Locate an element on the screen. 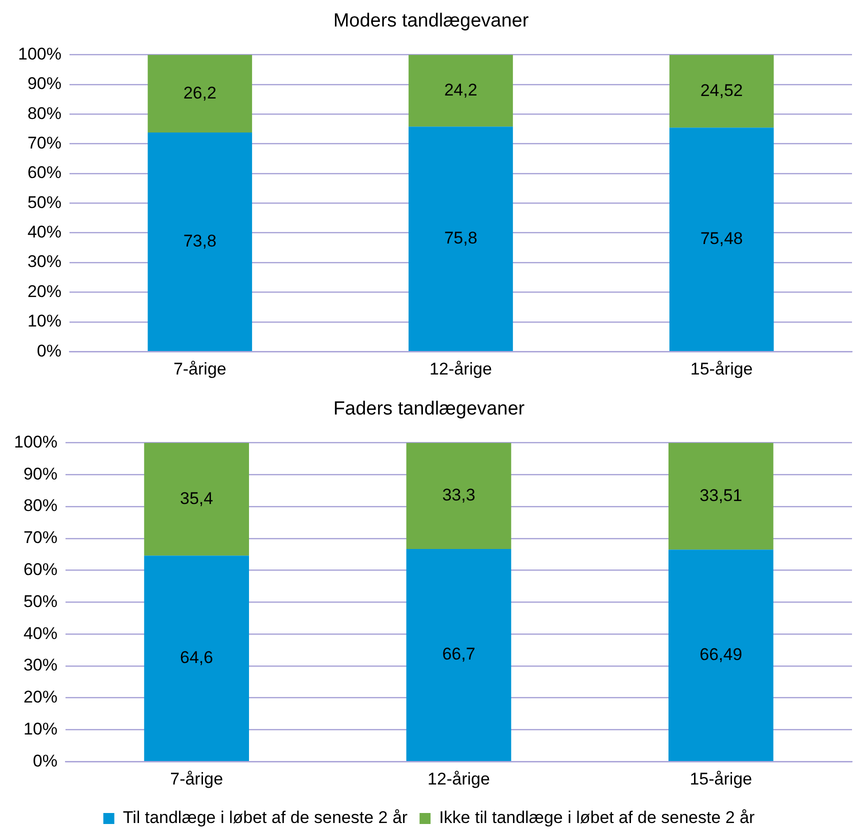  data-label: 24,2 is located at coordinates (461, 90).